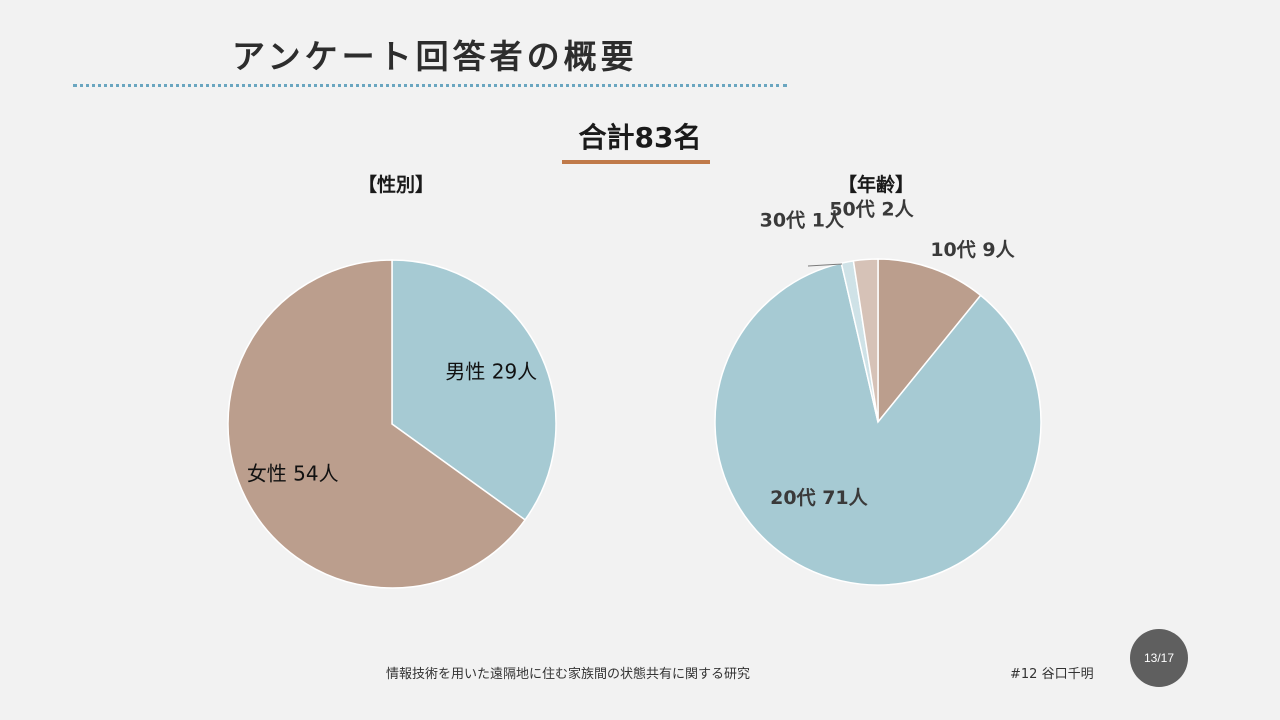 This screenshot has width=1280, height=720. Describe the element at coordinates (474, 390) in the screenshot. I see `pie-slice-male` at that location.